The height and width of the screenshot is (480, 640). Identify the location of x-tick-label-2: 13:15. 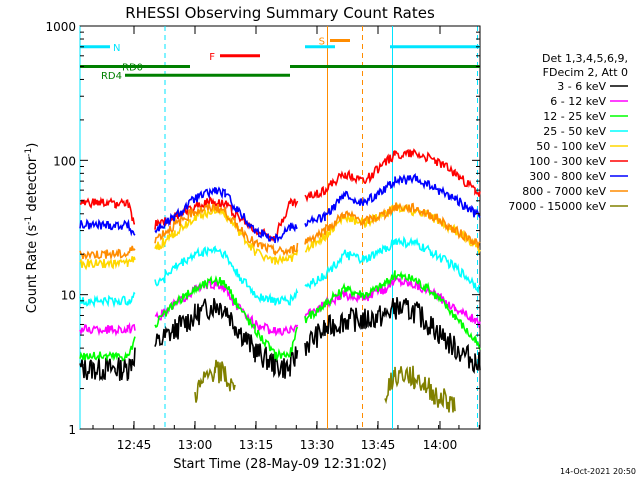
(256, 445).